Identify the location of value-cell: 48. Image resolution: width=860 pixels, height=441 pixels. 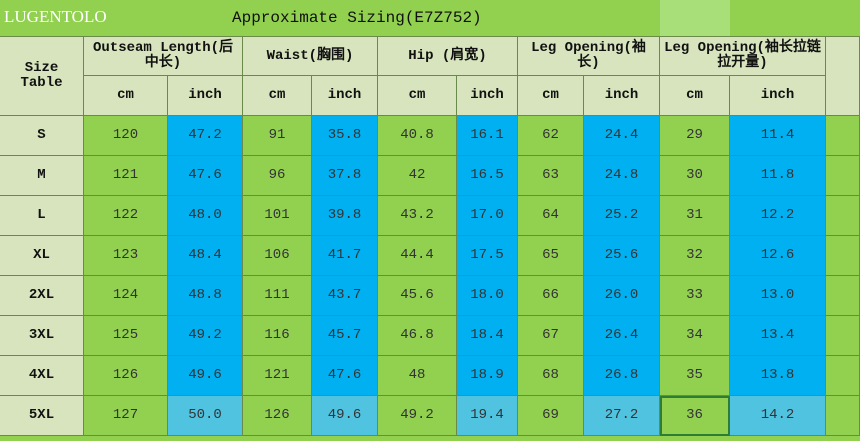
(417, 376).